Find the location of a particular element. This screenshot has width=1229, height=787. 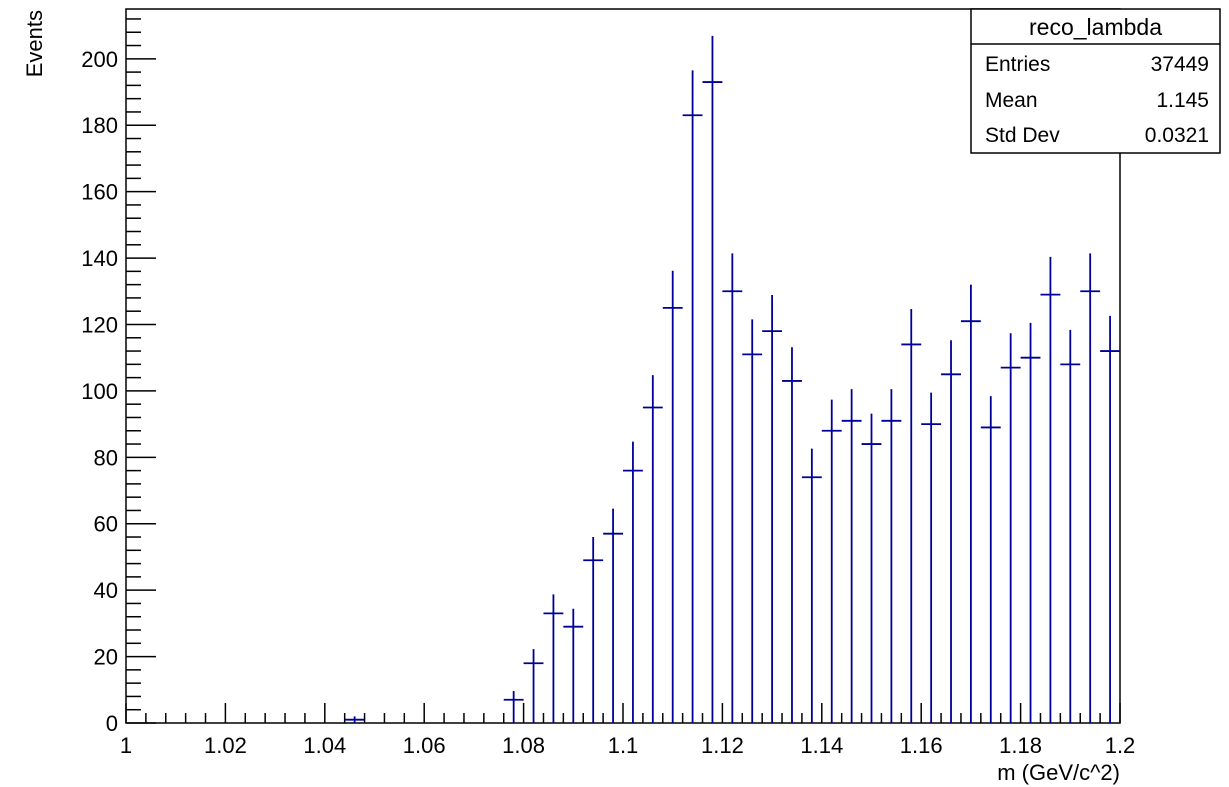

stats-entries-value: 37449 is located at coordinates (1180, 64).